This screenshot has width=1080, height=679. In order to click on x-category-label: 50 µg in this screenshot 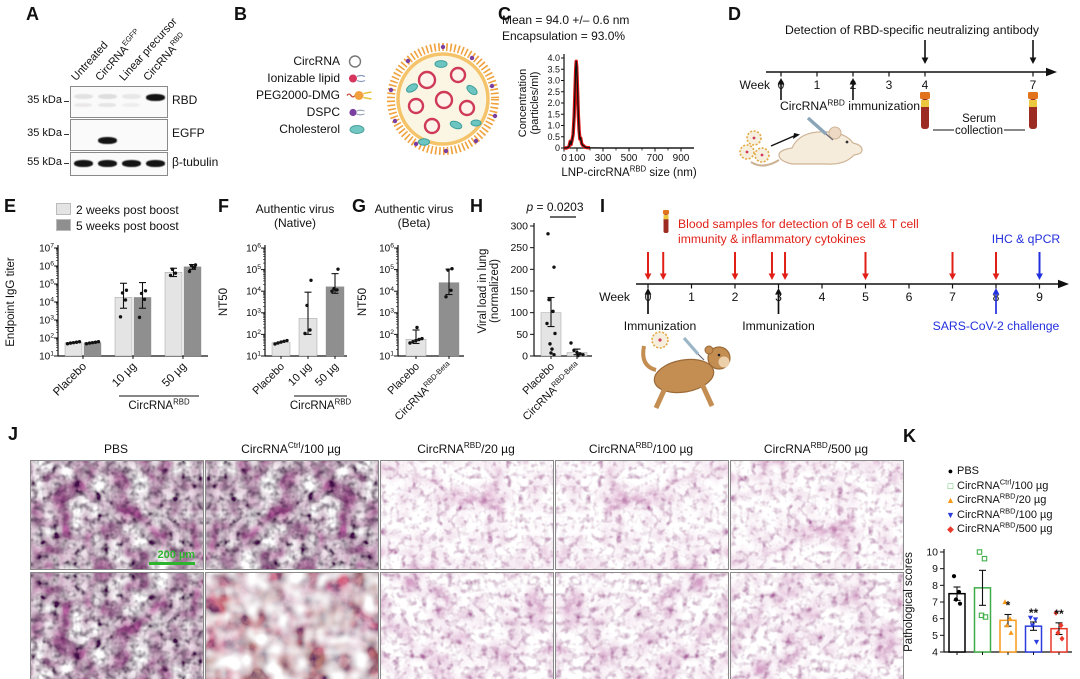, I will do `click(327, 375)`.